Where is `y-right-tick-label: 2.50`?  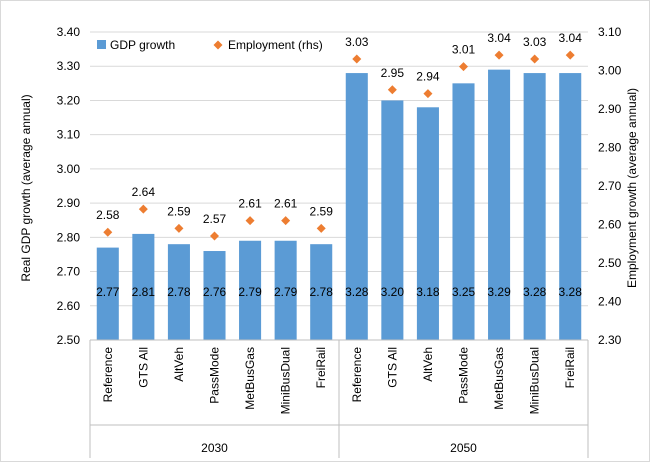
y-right-tick-label: 2.50 is located at coordinates (610, 263).